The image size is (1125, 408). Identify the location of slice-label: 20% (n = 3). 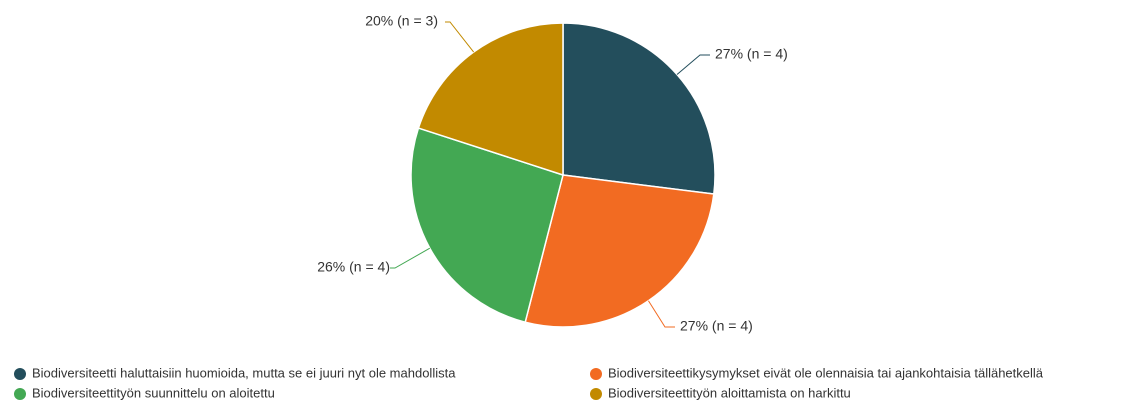
(401, 21).